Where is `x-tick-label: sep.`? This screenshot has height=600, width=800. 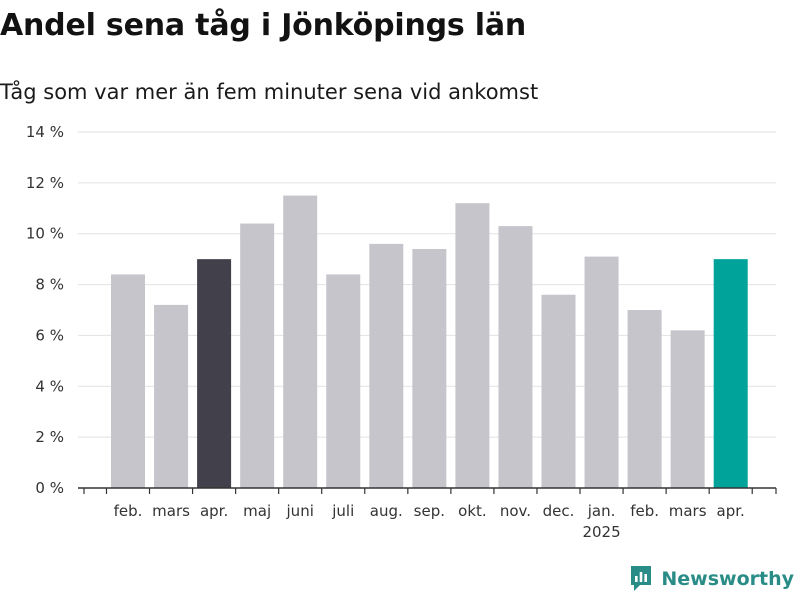 x-tick-label: sep. is located at coordinates (429, 511).